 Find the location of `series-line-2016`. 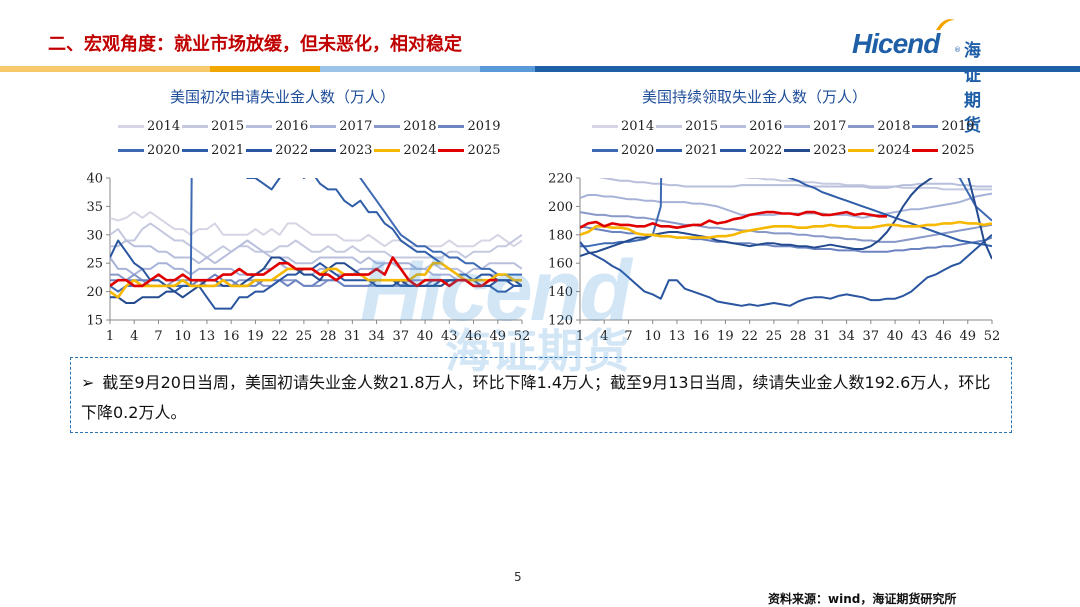

series-line-2016 is located at coordinates (316, 257).